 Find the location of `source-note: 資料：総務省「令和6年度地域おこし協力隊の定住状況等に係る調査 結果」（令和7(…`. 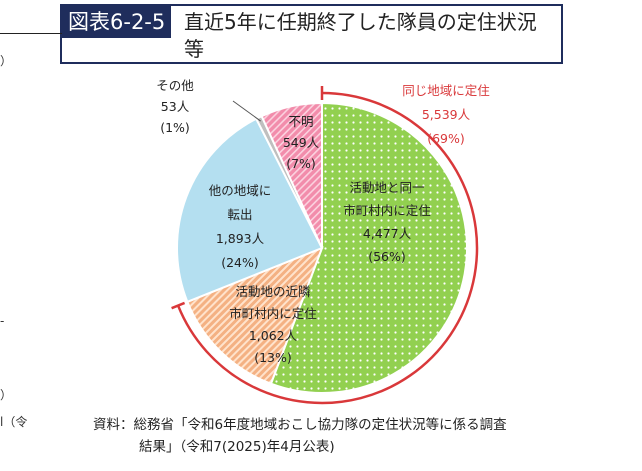

source-note: 資料：総務省「令和6年度地域おこし協力隊の定住状況等に係る調査 結果」（令和7(… is located at coordinates (338, 436).